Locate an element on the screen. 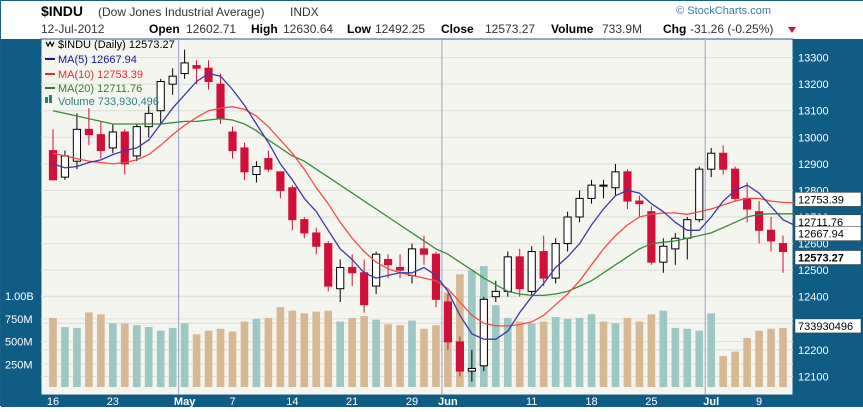 The width and height of the screenshot is (863, 412). price-tick-label: 13000 is located at coordinates (813, 138).